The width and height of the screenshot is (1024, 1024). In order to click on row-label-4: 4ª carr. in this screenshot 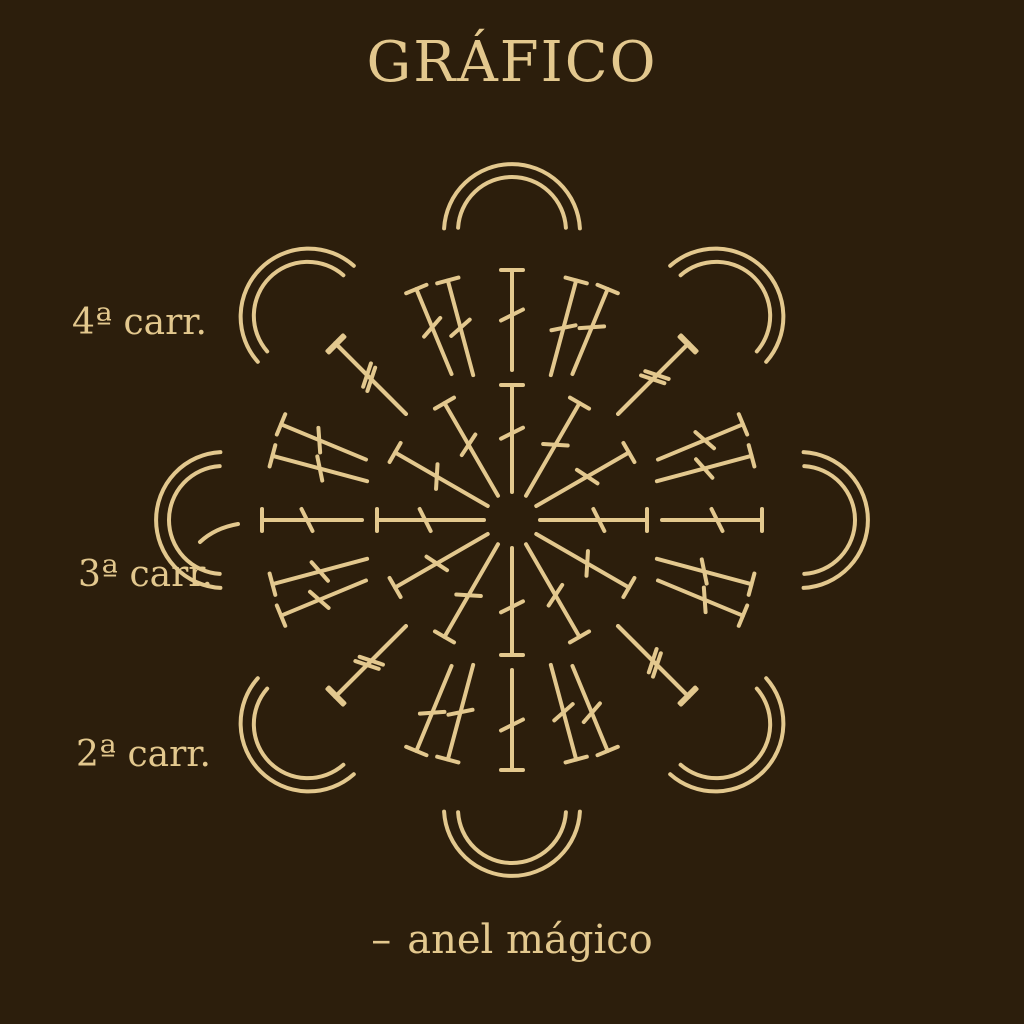, I will do `click(139, 322)`.